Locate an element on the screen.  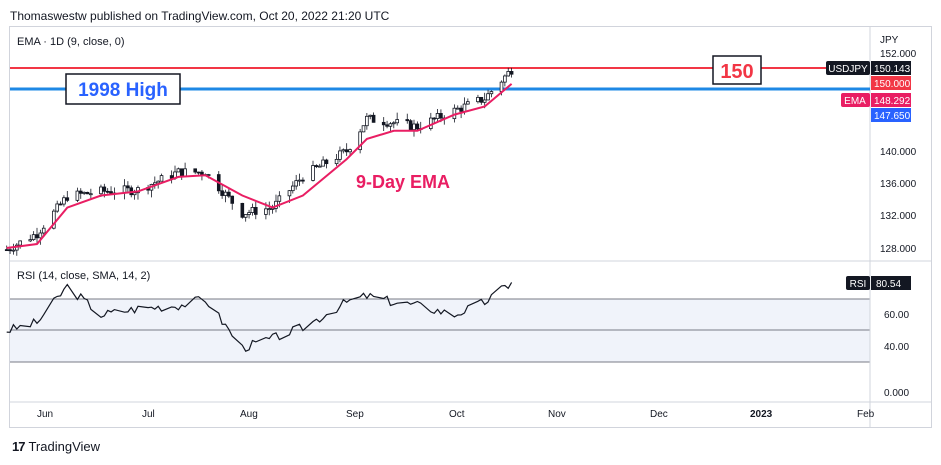
ema-value-text: 148.292 is located at coordinates (892, 101).